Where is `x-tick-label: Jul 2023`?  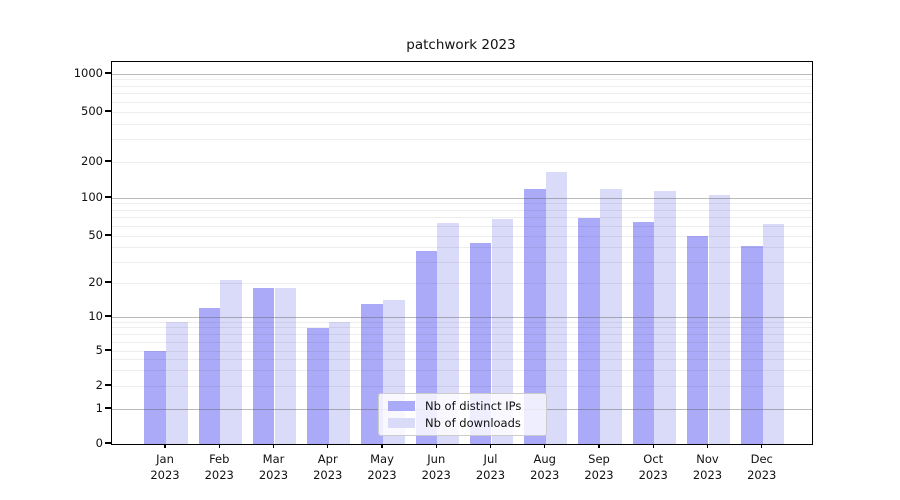 x-tick-label: Jul 2023 is located at coordinates (490, 467).